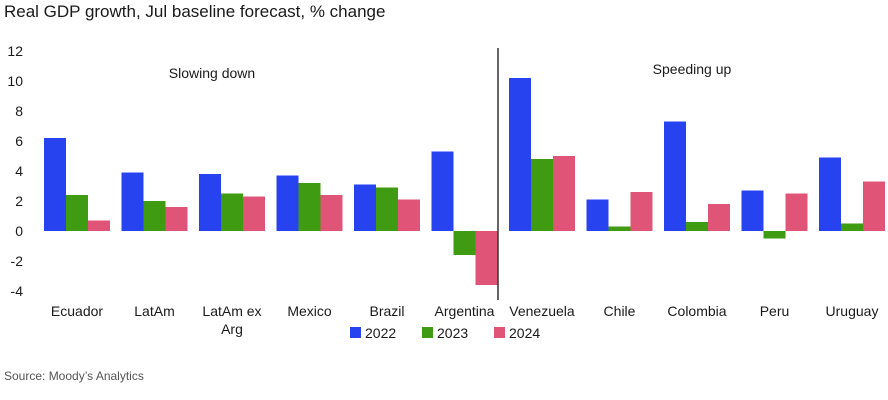 This screenshot has height=400, width=888. I want to click on x-category-label: Peru, so click(775, 311).